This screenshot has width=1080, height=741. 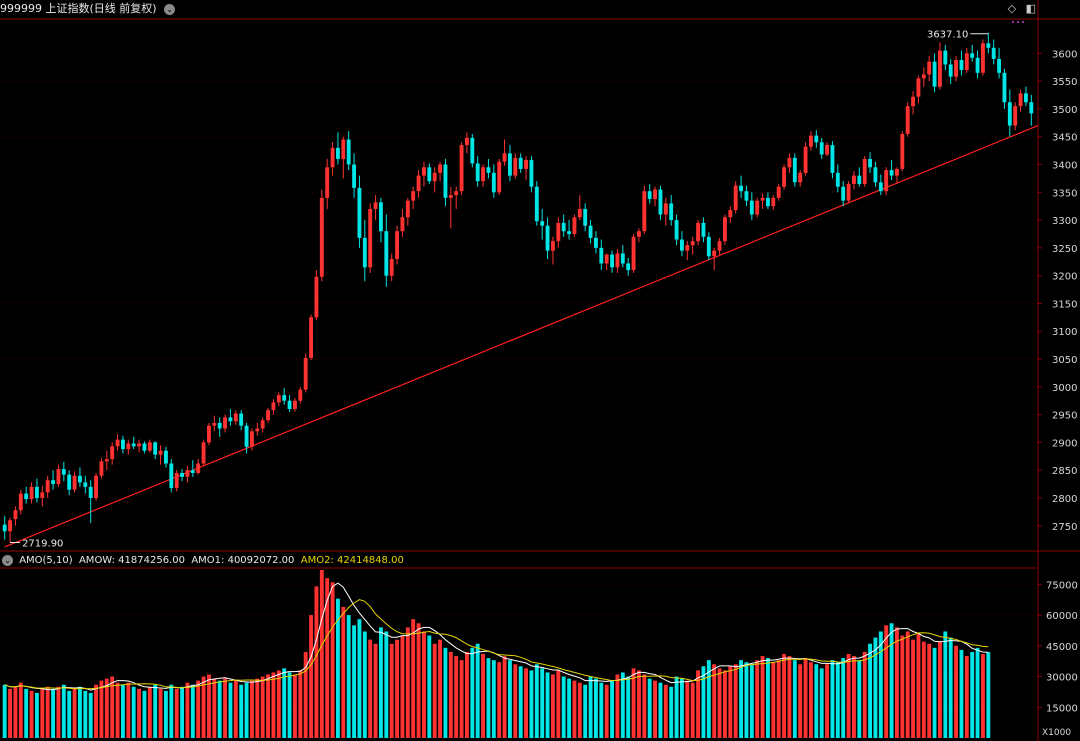 I want to click on indicator-chevron-icon: ⌄, so click(x=7, y=560).